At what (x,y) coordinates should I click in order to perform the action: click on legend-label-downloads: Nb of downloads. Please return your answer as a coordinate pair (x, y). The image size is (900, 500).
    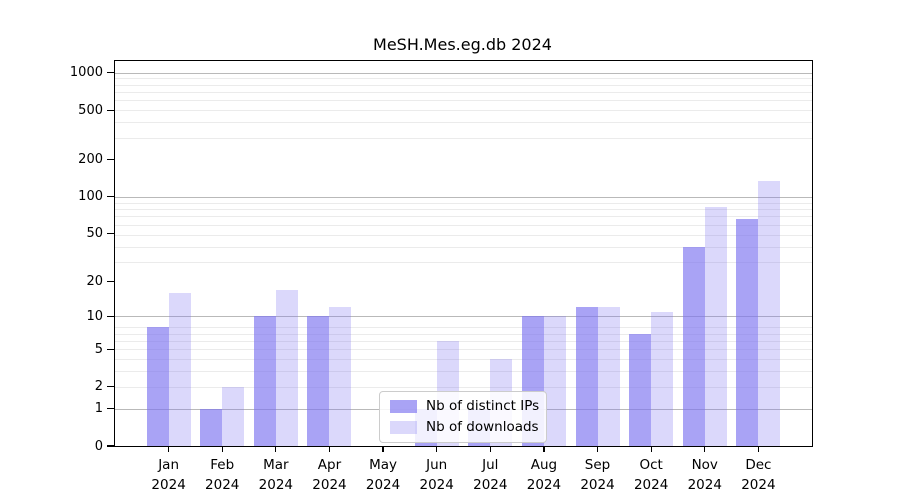
    Looking at the image, I should click on (482, 427).